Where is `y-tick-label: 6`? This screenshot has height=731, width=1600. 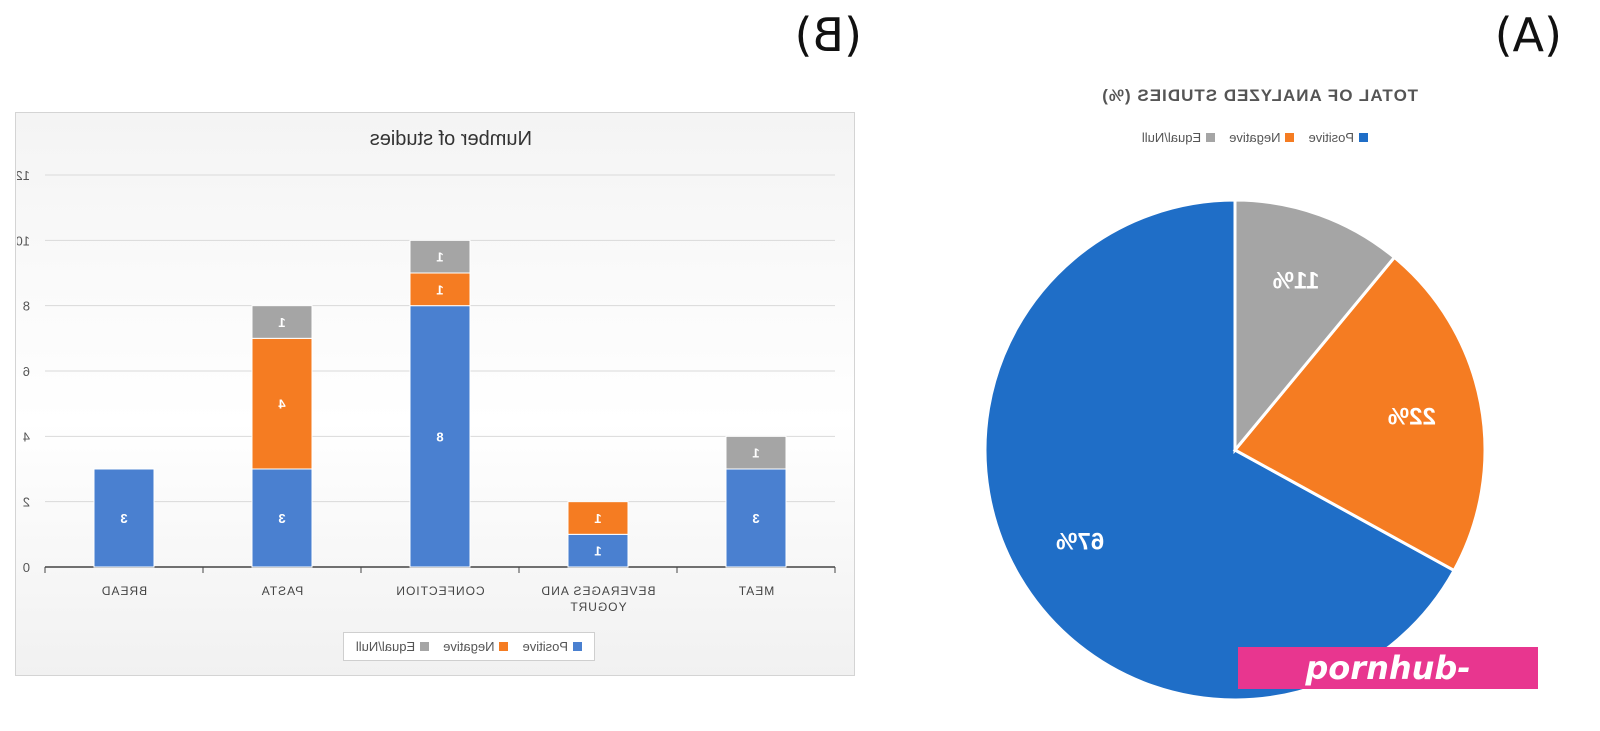 y-tick-label: 6 is located at coordinates (26, 371).